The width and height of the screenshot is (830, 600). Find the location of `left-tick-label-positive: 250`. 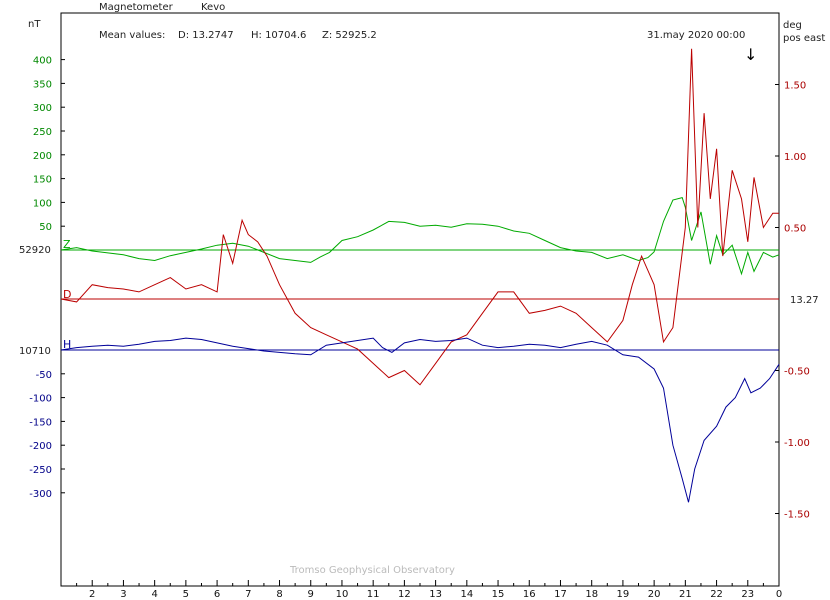

left-tick-label-positive: 250 is located at coordinates (42, 132).